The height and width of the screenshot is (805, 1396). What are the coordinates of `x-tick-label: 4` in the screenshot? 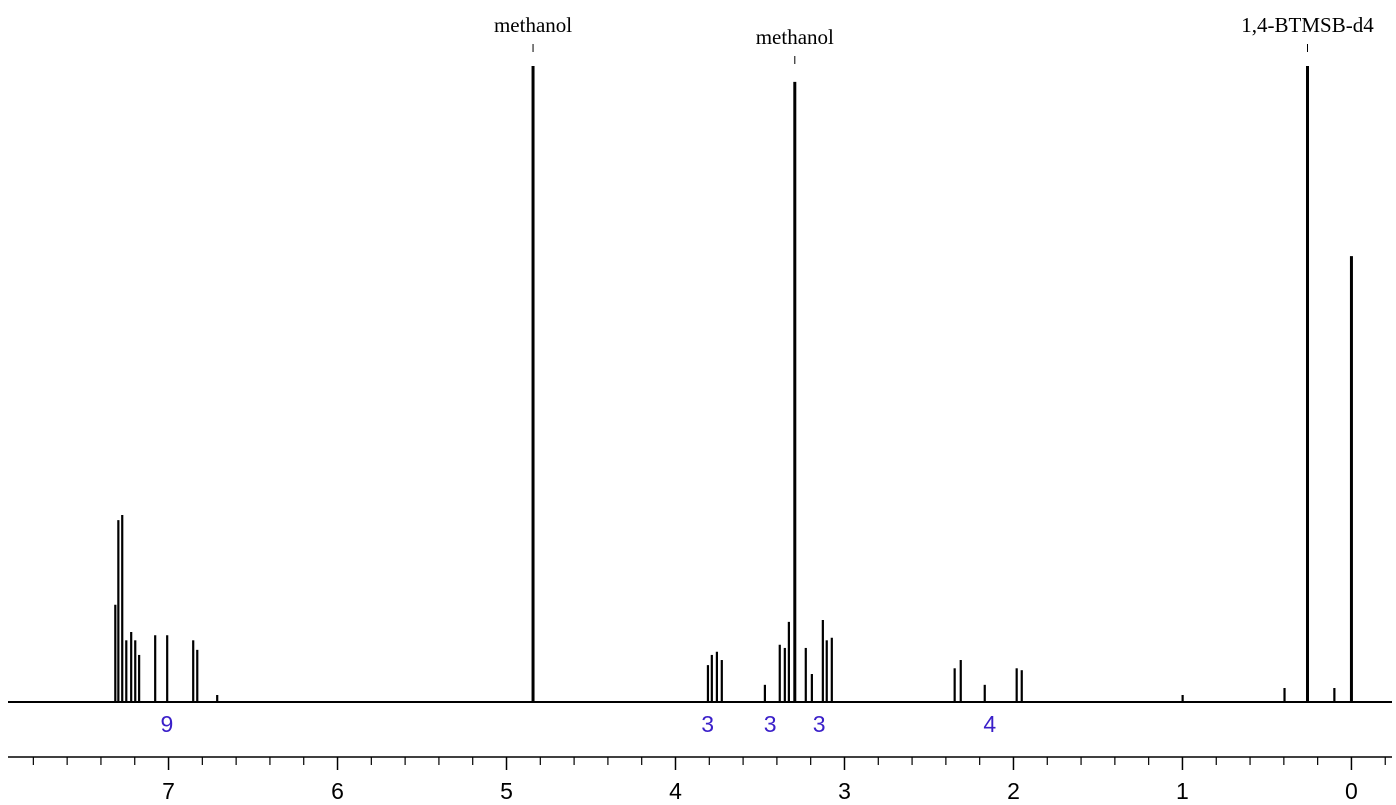 It's located at (675, 791).